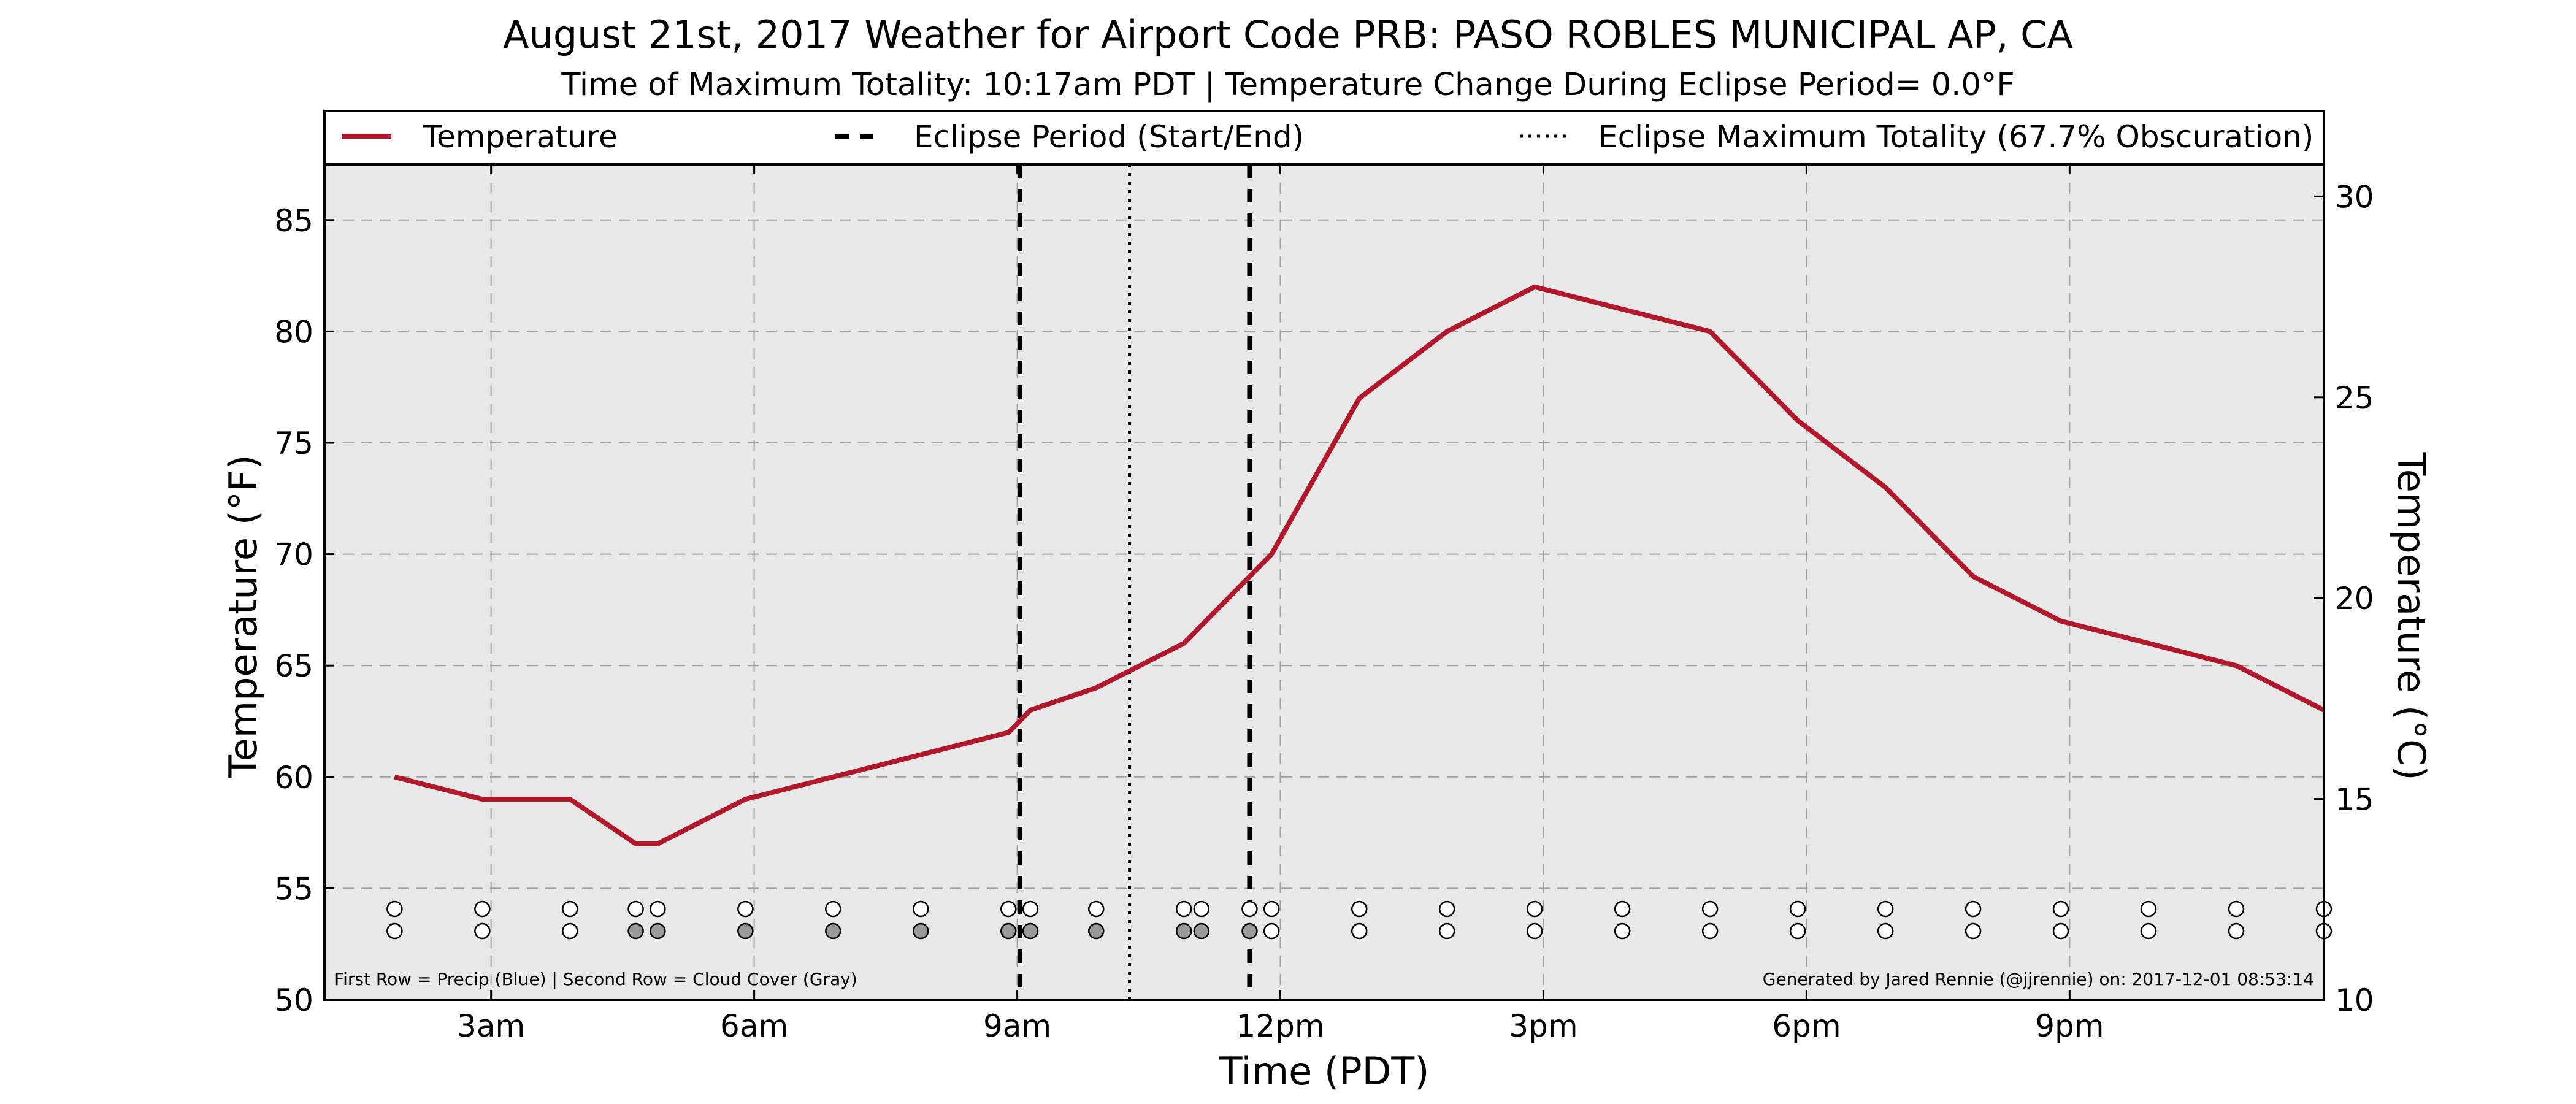 This screenshot has height=1104, width=2576. Describe the element at coordinates (293, 777) in the screenshot. I see `y-tick-label: 60` at that location.